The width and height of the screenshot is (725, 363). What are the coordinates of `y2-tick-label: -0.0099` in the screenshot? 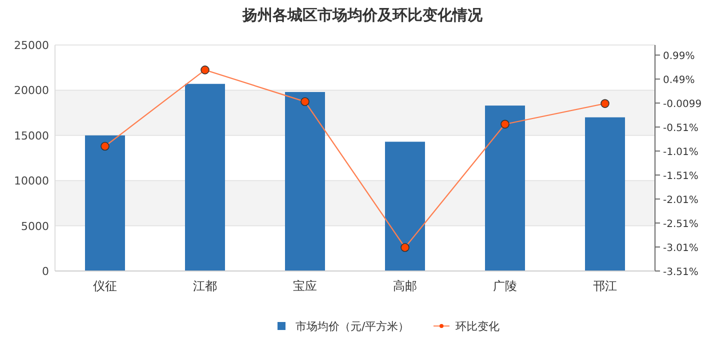 It's located at (682, 104).